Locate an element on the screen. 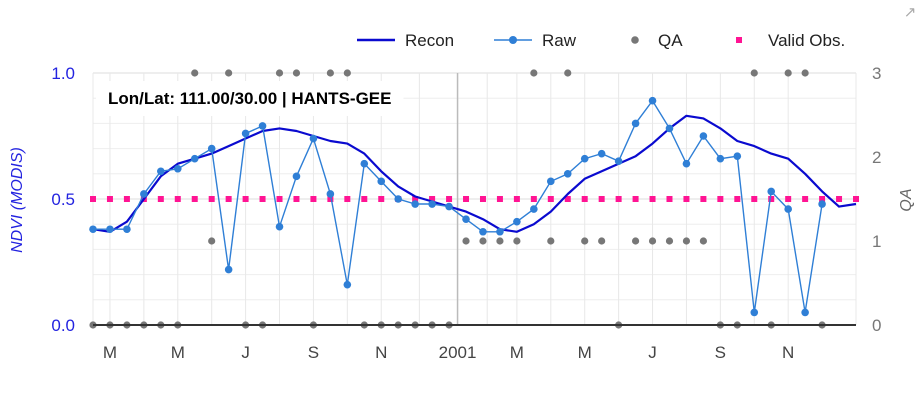 The image size is (924, 400). legend-label-recon: Recon is located at coordinates (429, 40).